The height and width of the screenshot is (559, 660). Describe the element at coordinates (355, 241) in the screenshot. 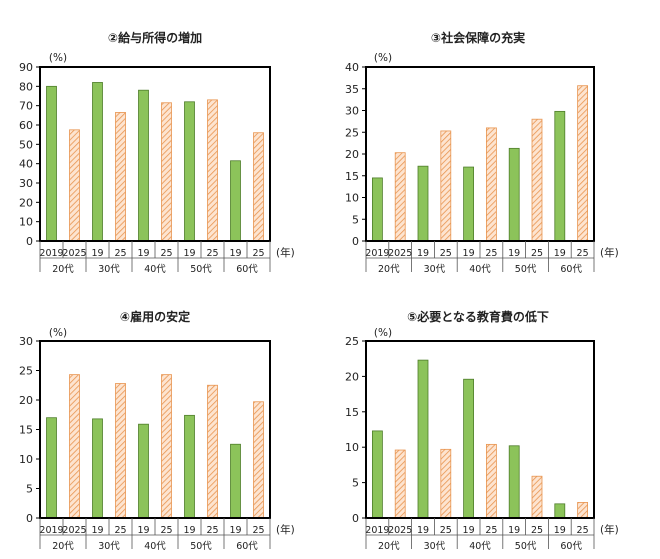

I see `y-tick-label: 0` at that location.